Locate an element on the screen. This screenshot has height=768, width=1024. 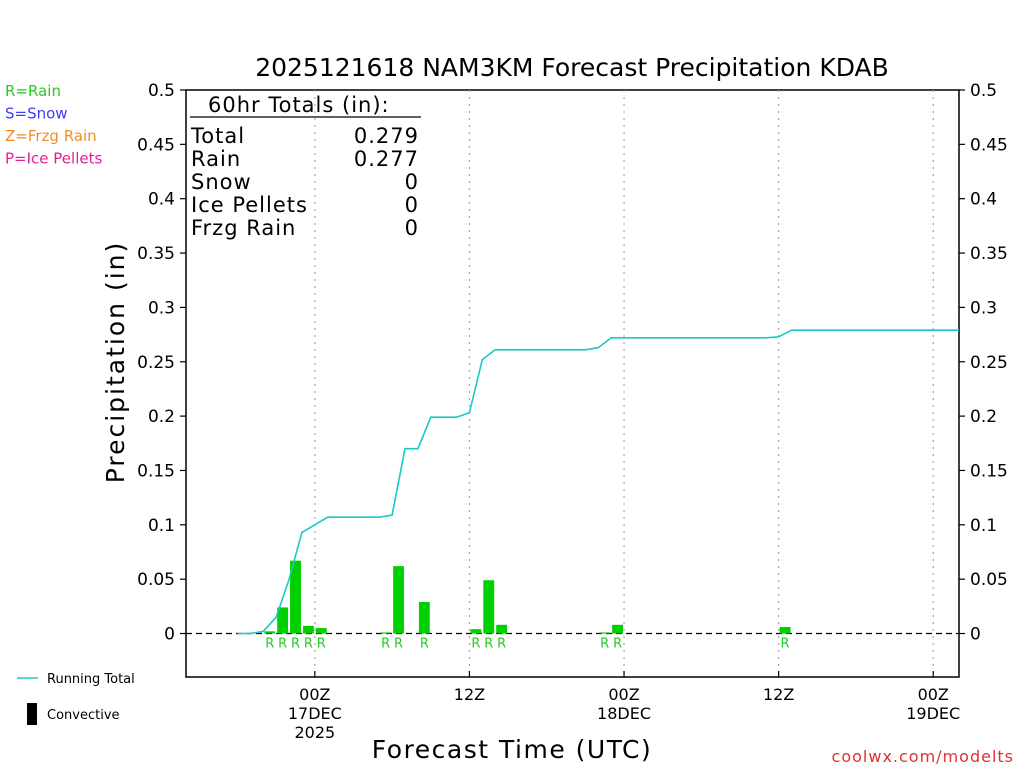
y-tick-label-left: 0.5 is located at coordinates (161, 91).